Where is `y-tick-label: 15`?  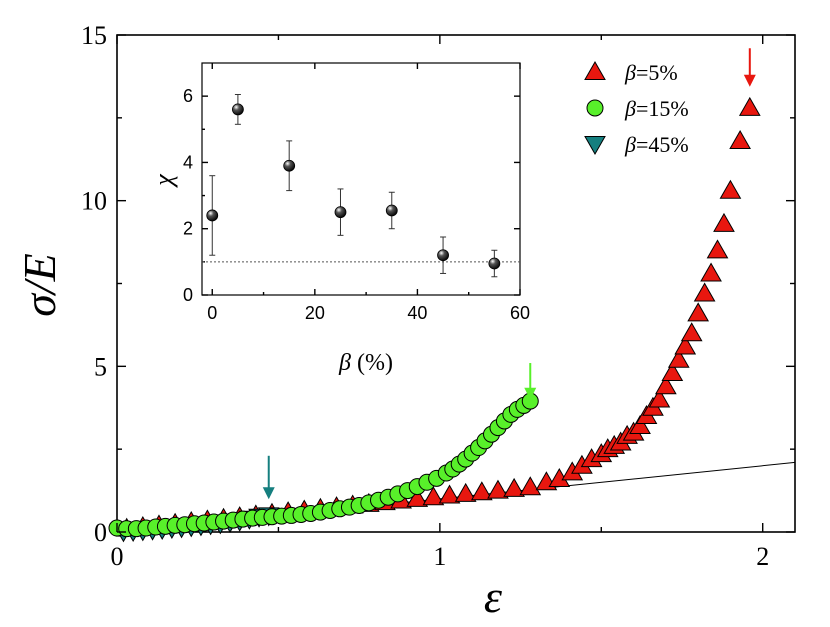
y-tick-label: 15 is located at coordinates (94, 35).